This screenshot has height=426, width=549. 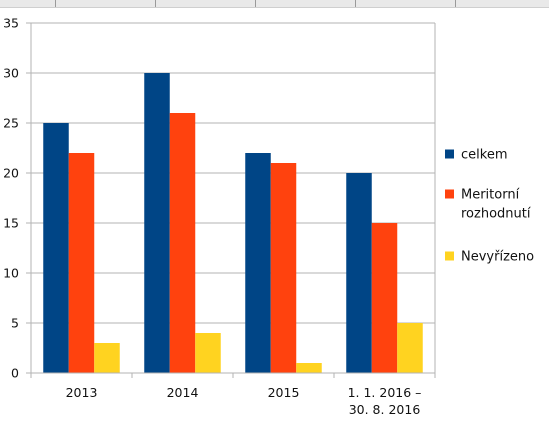 What do you see at coordinates (11, 73) in the screenshot?
I see `y-tick-label: 30` at bounding box center [11, 73].